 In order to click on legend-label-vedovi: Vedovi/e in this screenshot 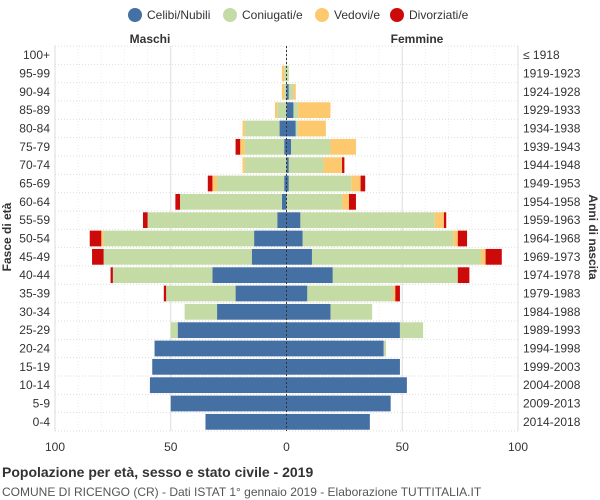, I will do `click(357, 15)`.